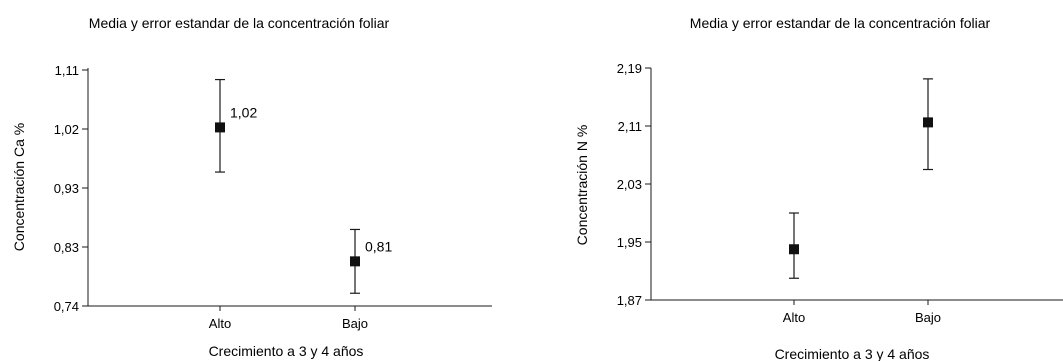 Image resolution: width=1063 pixels, height=361 pixels. Describe the element at coordinates (66, 188) in the screenshot. I see `y-tick-label: 0,93` at that location.